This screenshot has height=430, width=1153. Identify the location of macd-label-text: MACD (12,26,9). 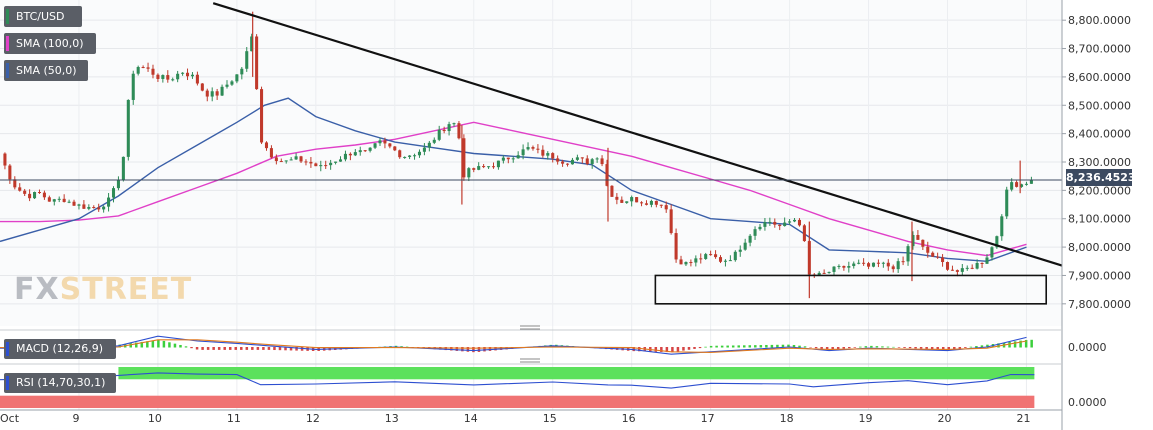
(60, 348).